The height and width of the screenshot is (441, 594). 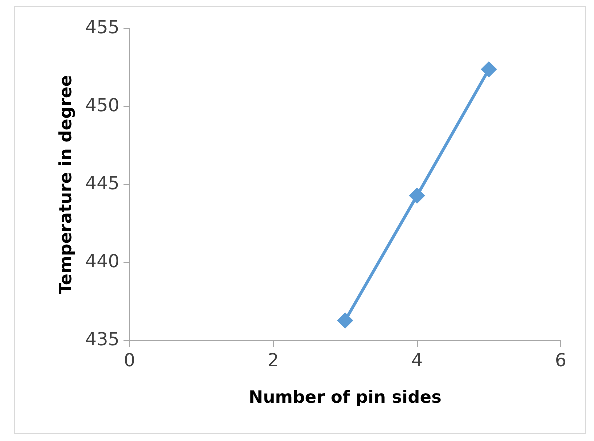 What do you see at coordinates (102, 106) in the screenshot?
I see `y-tick-label: 450` at bounding box center [102, 106].